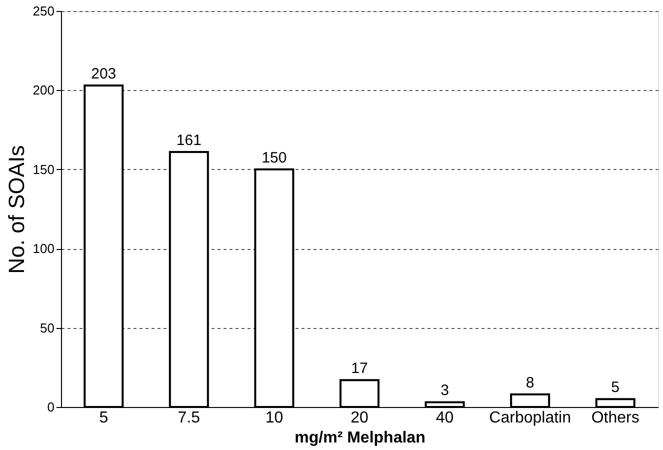  Describe the element at coordinates (530, 383) in the screenshot. I see `data-label: 8` at that location.